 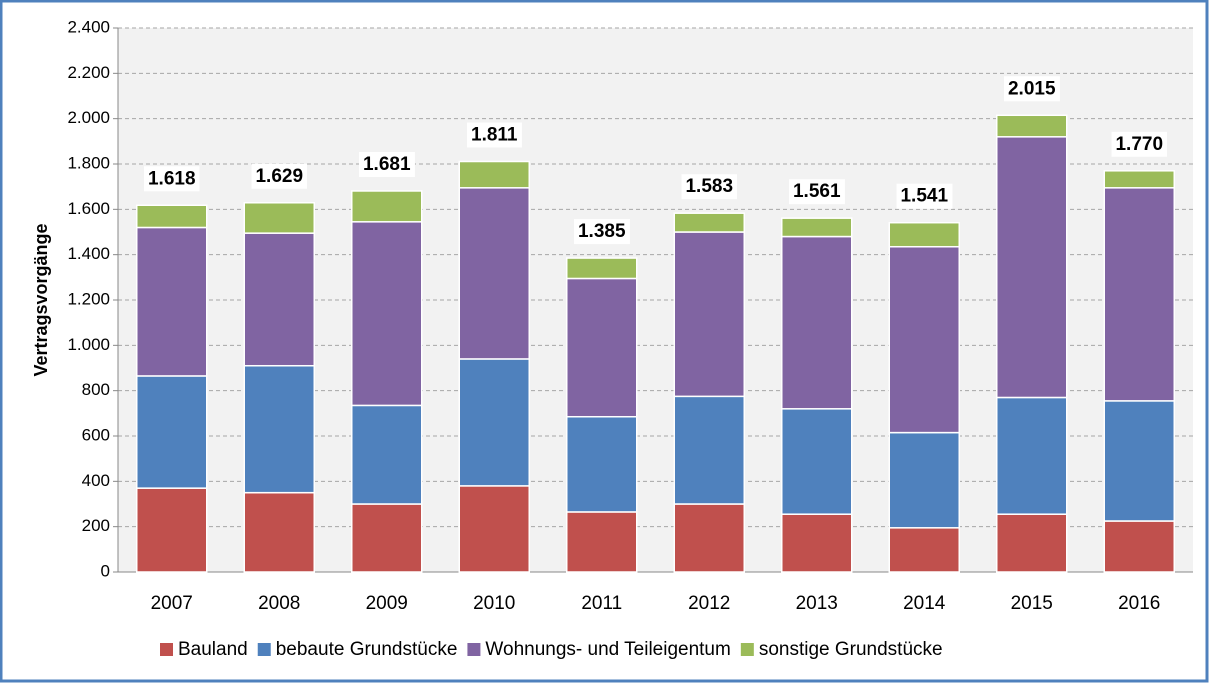 I want to click on total-label: 1.770, so click(x=1139, y=144).